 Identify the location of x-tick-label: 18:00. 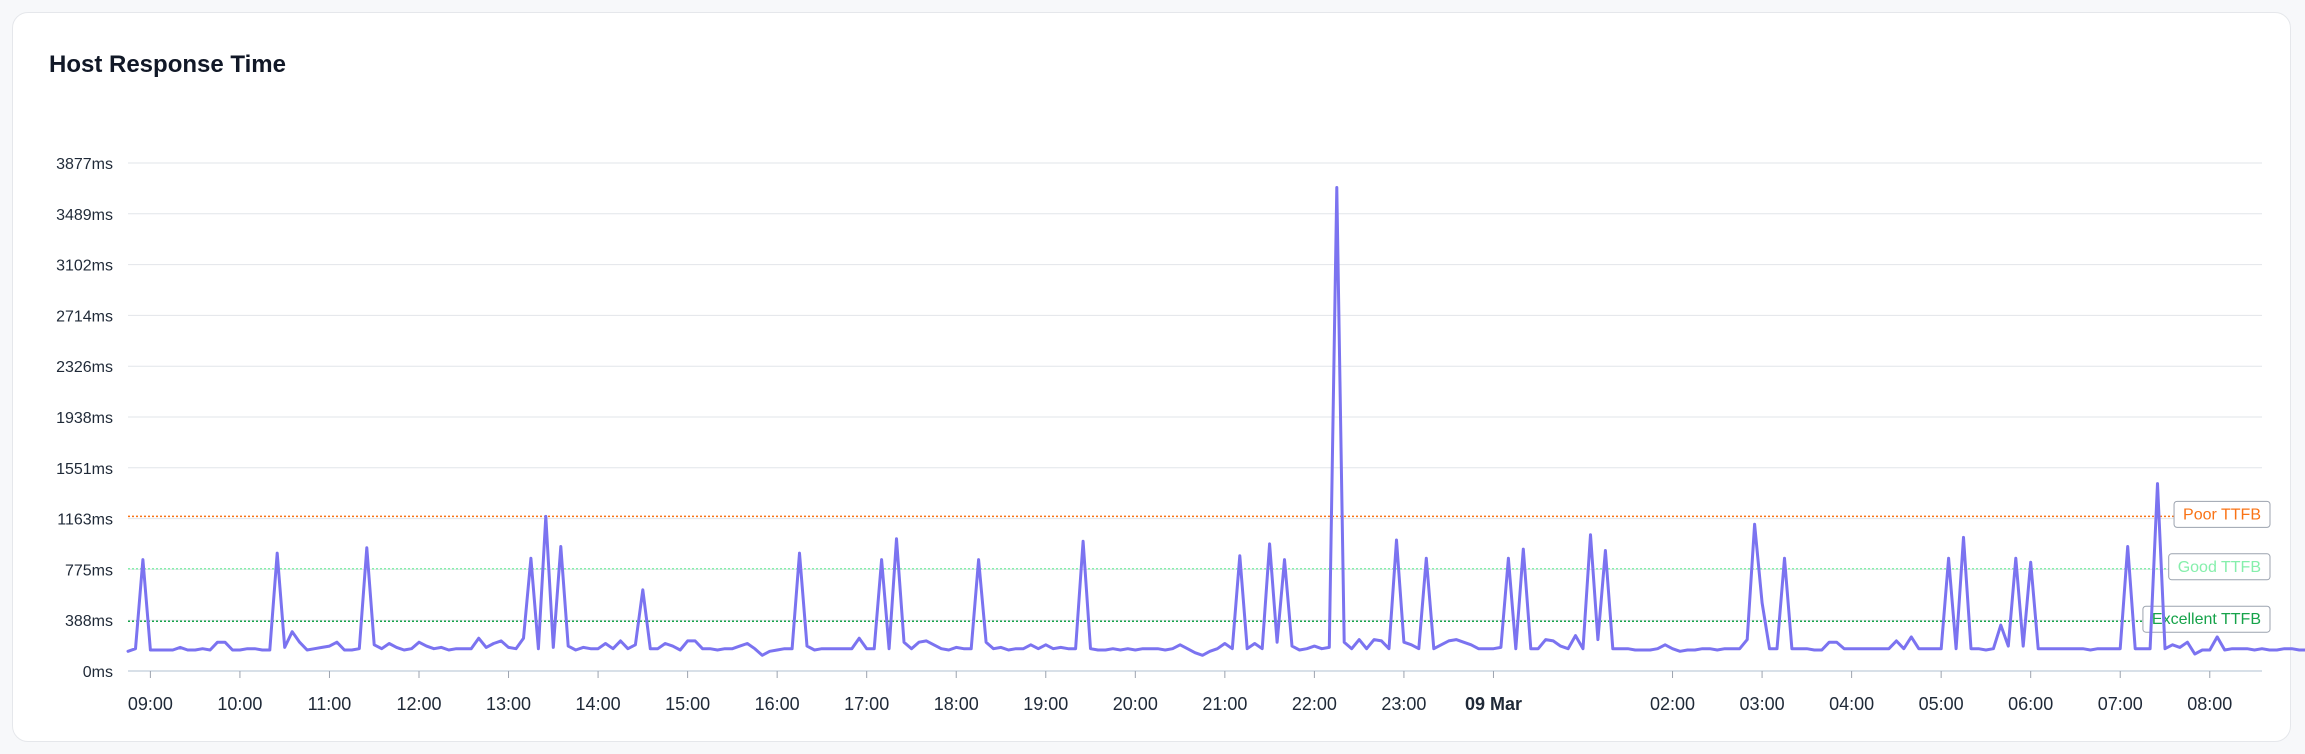
(956, 704).